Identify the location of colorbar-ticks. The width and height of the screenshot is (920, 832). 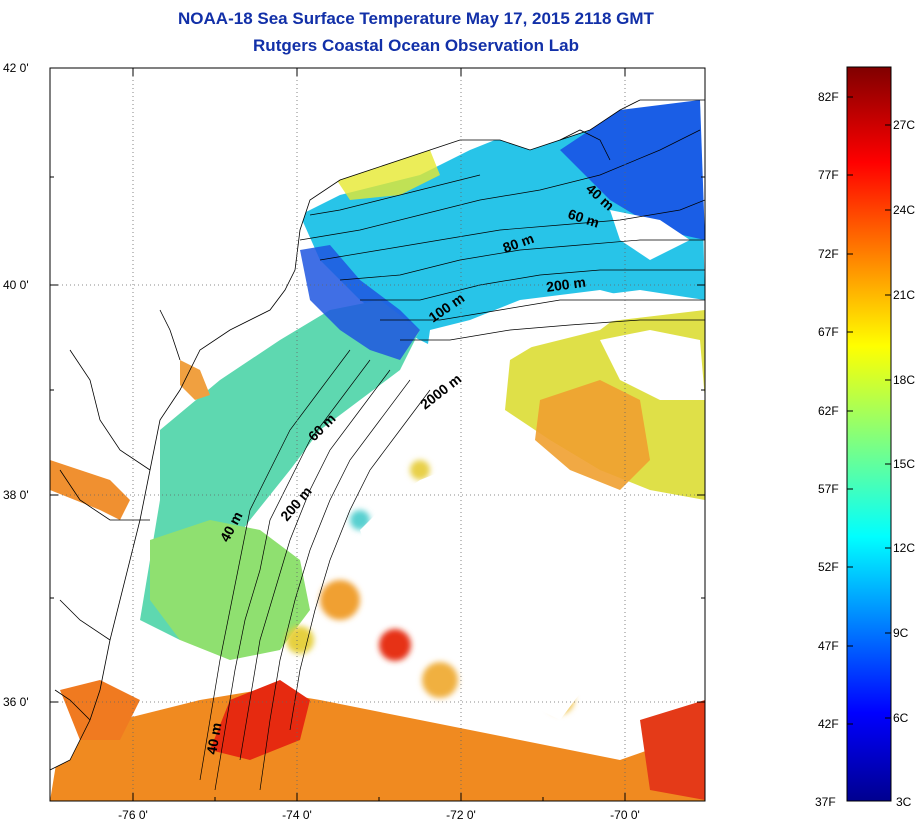
(869, 410).